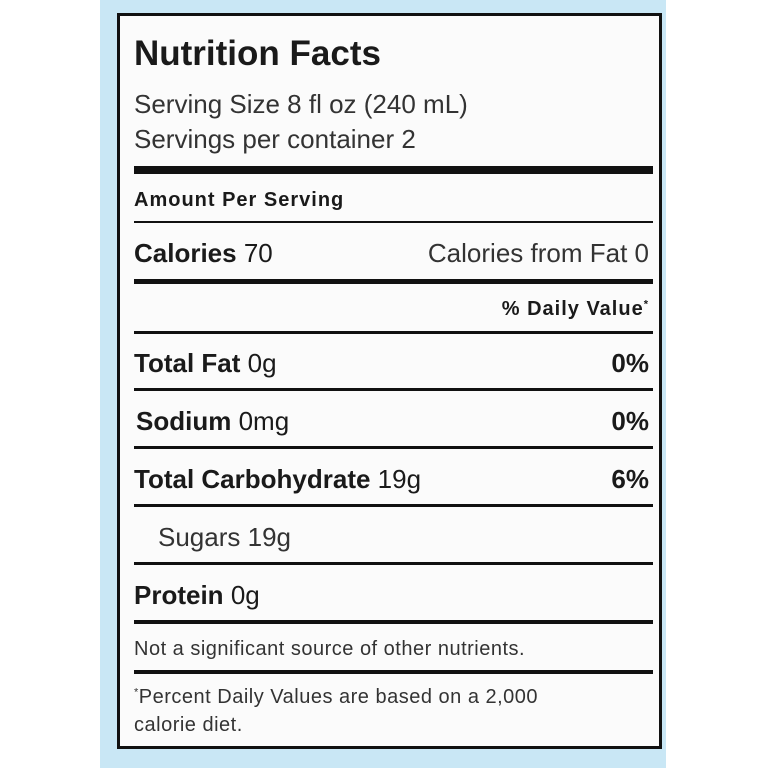 The image size is (768, 768). What do you see at coordinates (184, 421) in the screenshot?
I see `nutrient-label: Sodium` at bounding box center [184, 421].